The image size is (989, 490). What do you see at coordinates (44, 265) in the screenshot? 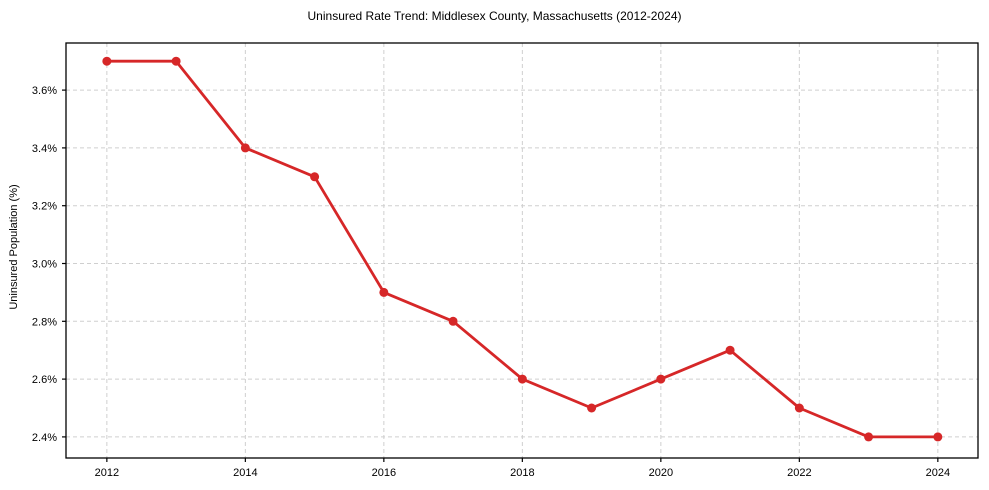
I see `y-tick-label: 3.0%` at bounding box center [44, 265].